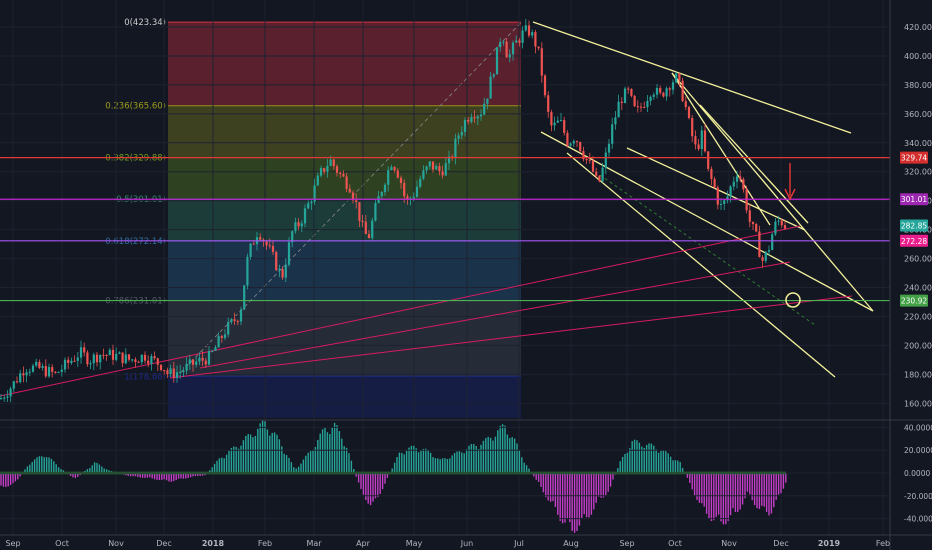  I want to click on macd-tick-label: 20.0000, so click(918, 450).